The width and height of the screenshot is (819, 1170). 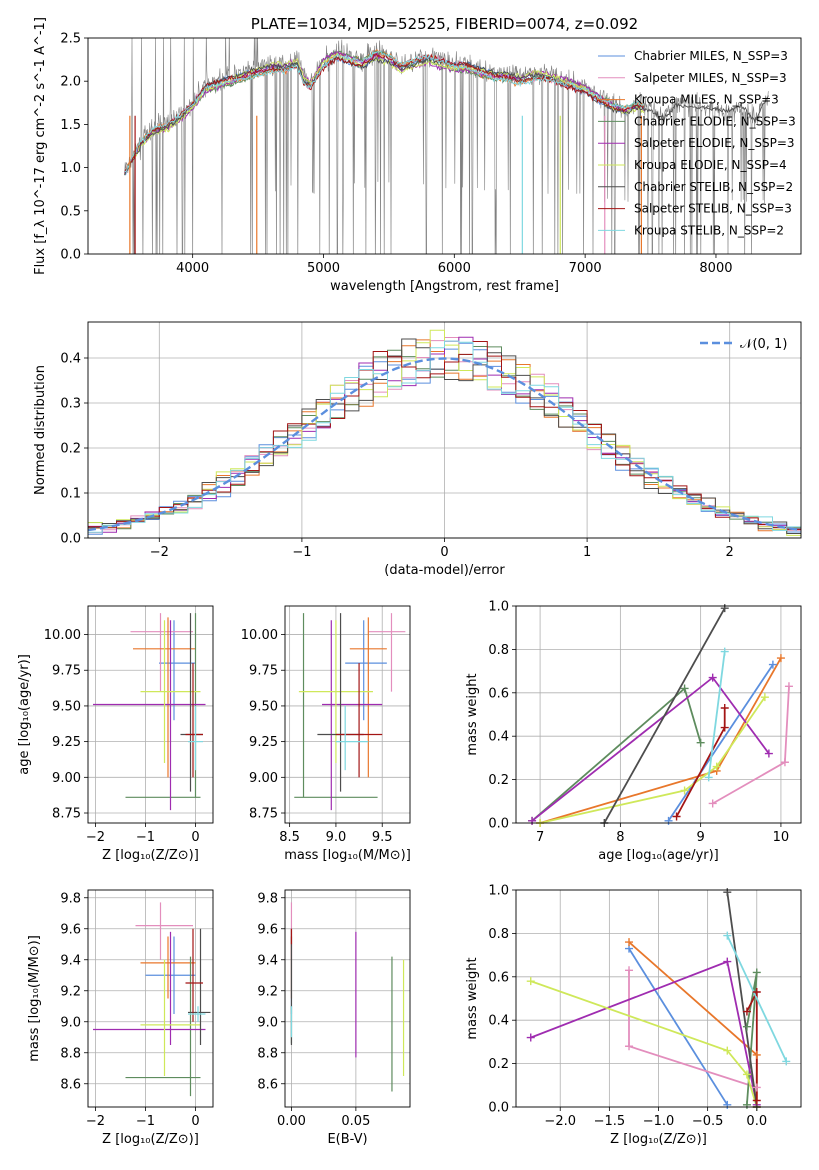 I want to click on x-tick-label: −2, so click(x=95, y=1121).